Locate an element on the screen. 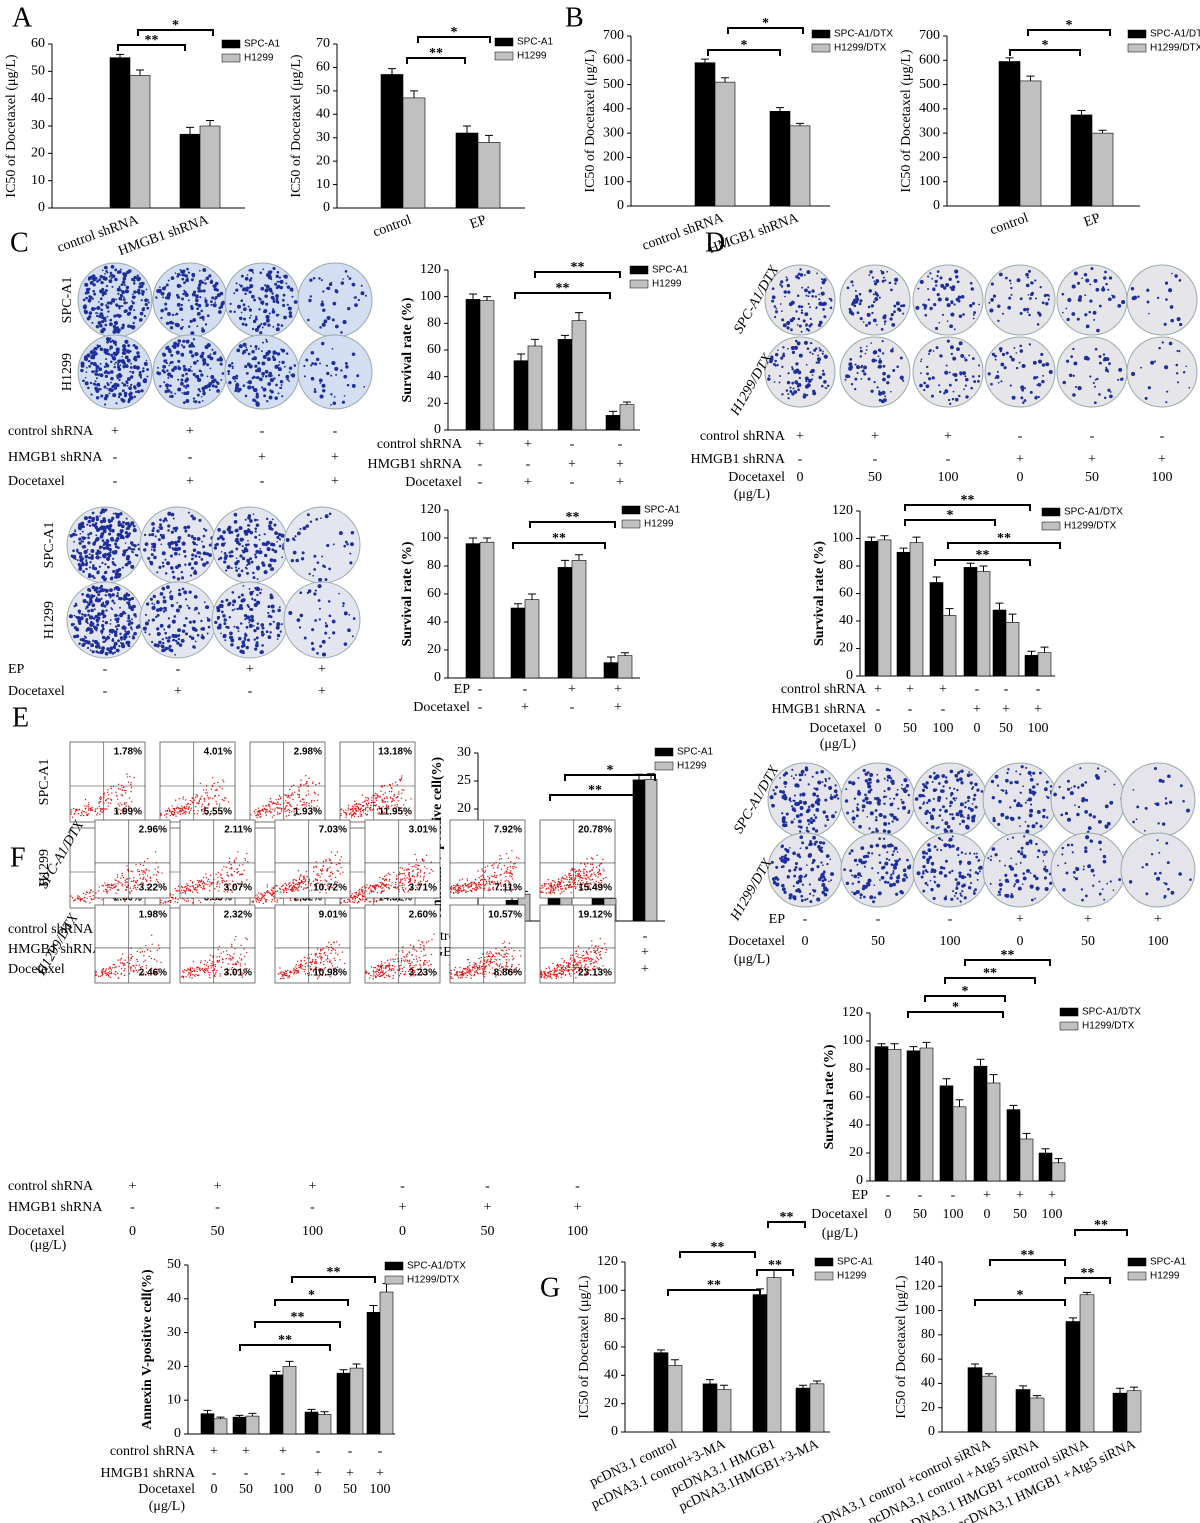 The image size is (1200, 1523). y-tick-label: 80 is located at coordinates (856, 1068).